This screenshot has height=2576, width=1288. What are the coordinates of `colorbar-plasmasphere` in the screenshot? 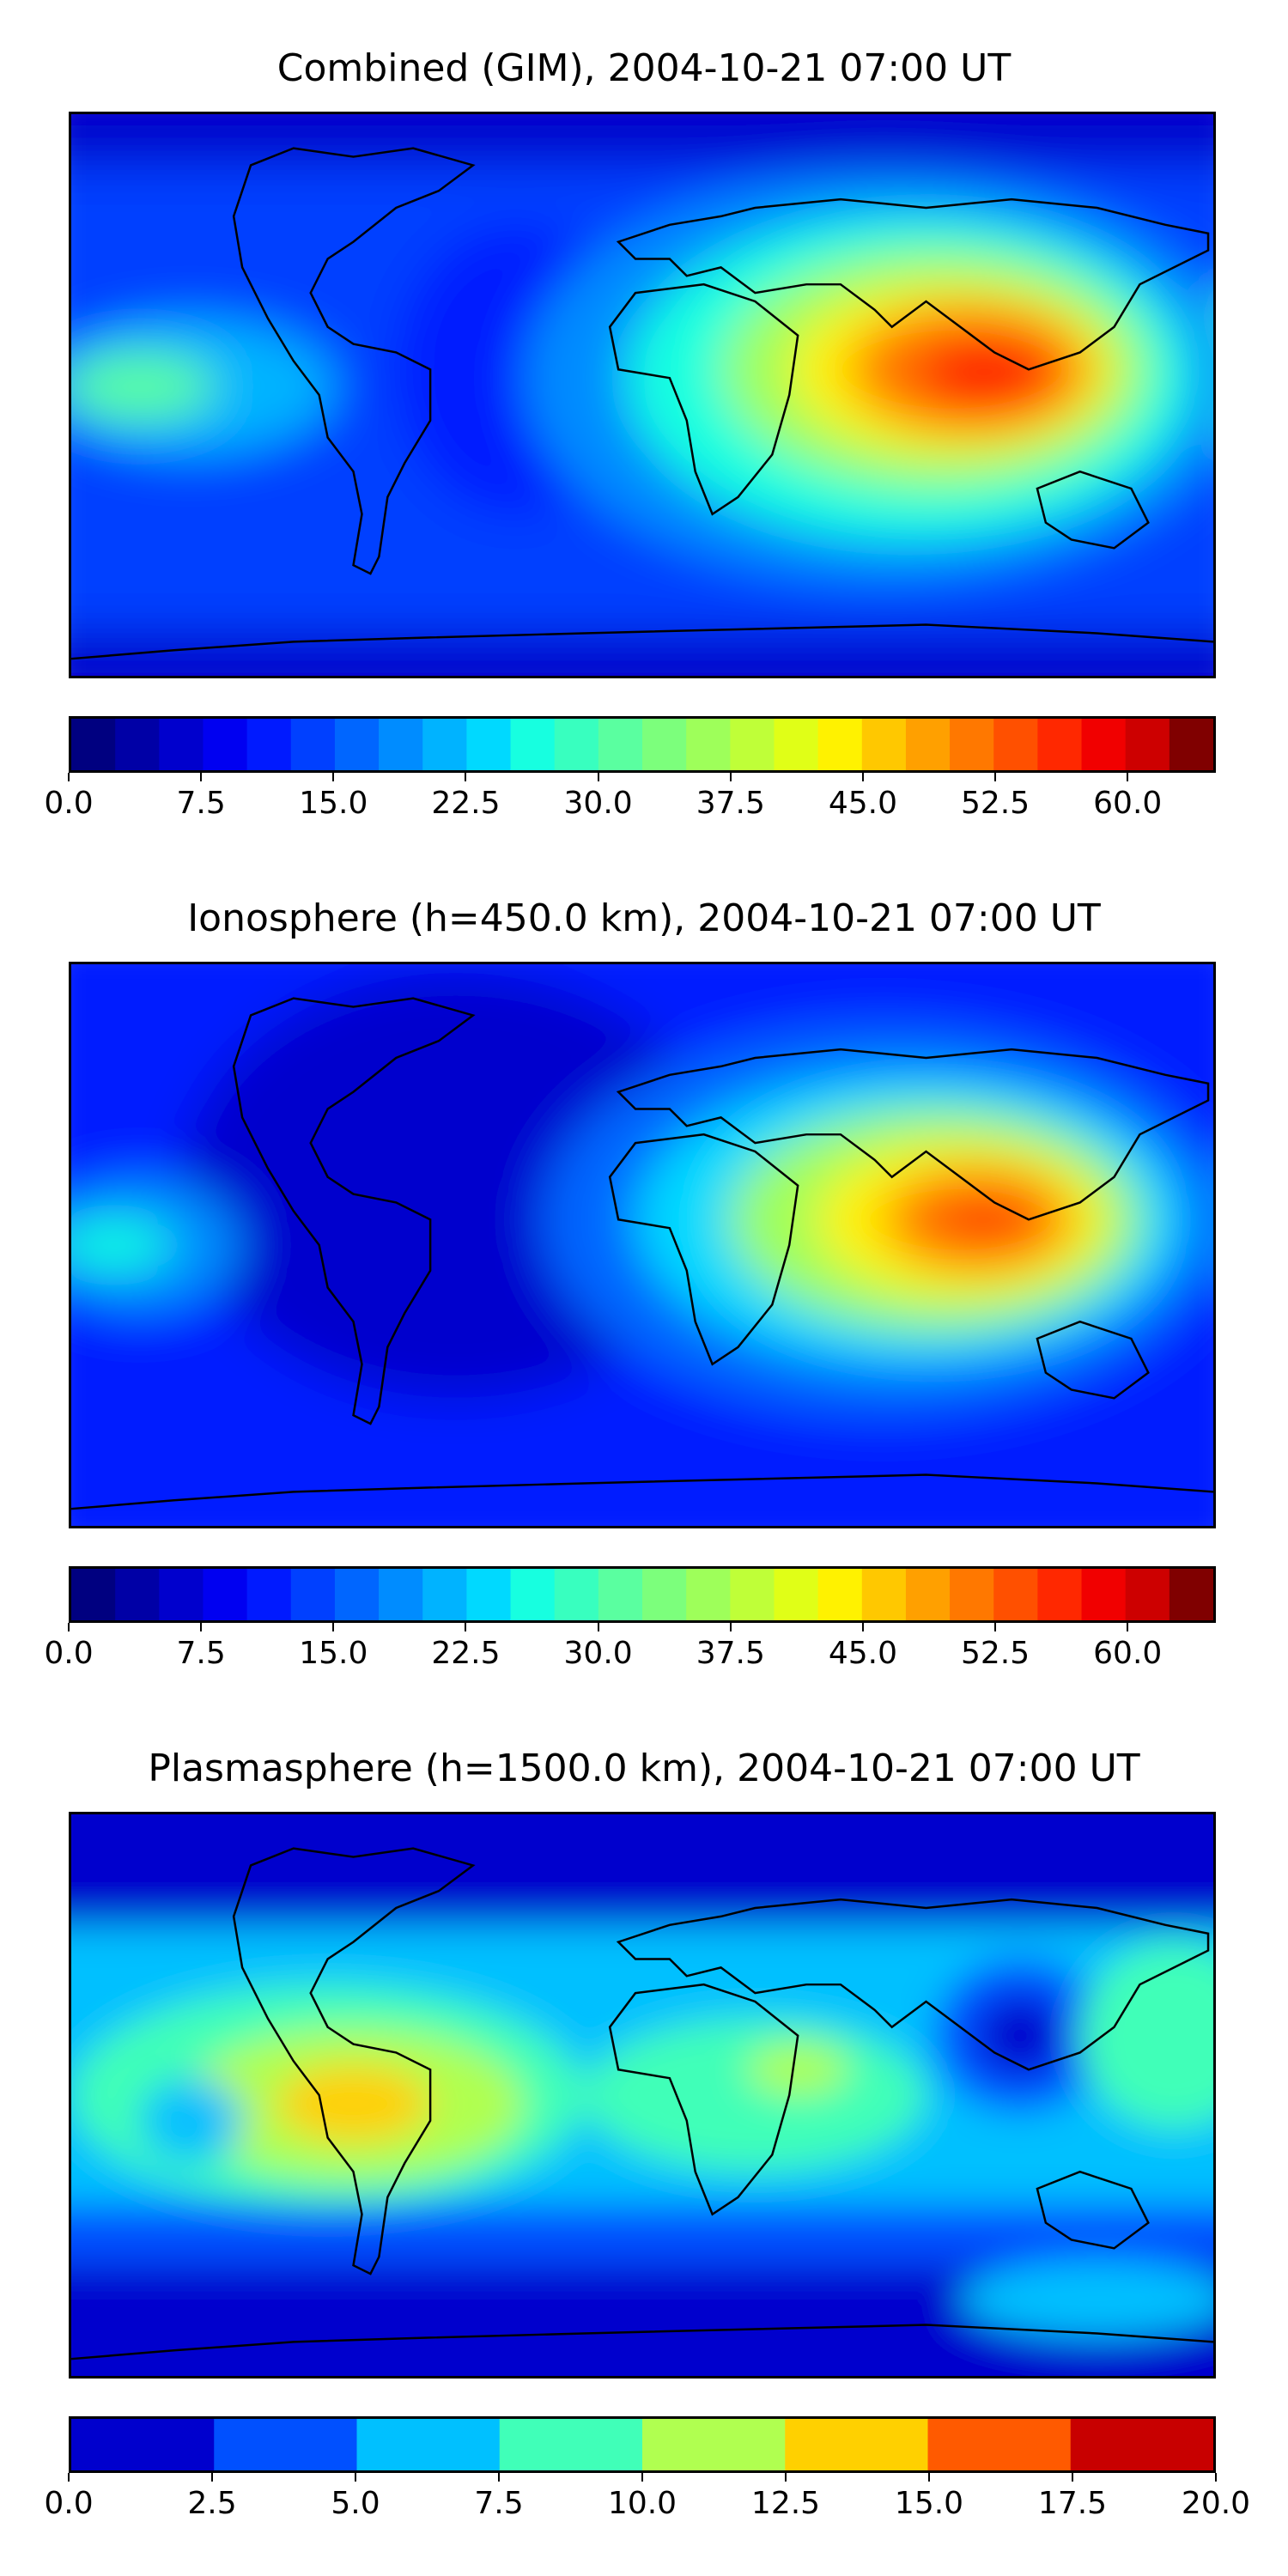 It's located at (642, 2444).